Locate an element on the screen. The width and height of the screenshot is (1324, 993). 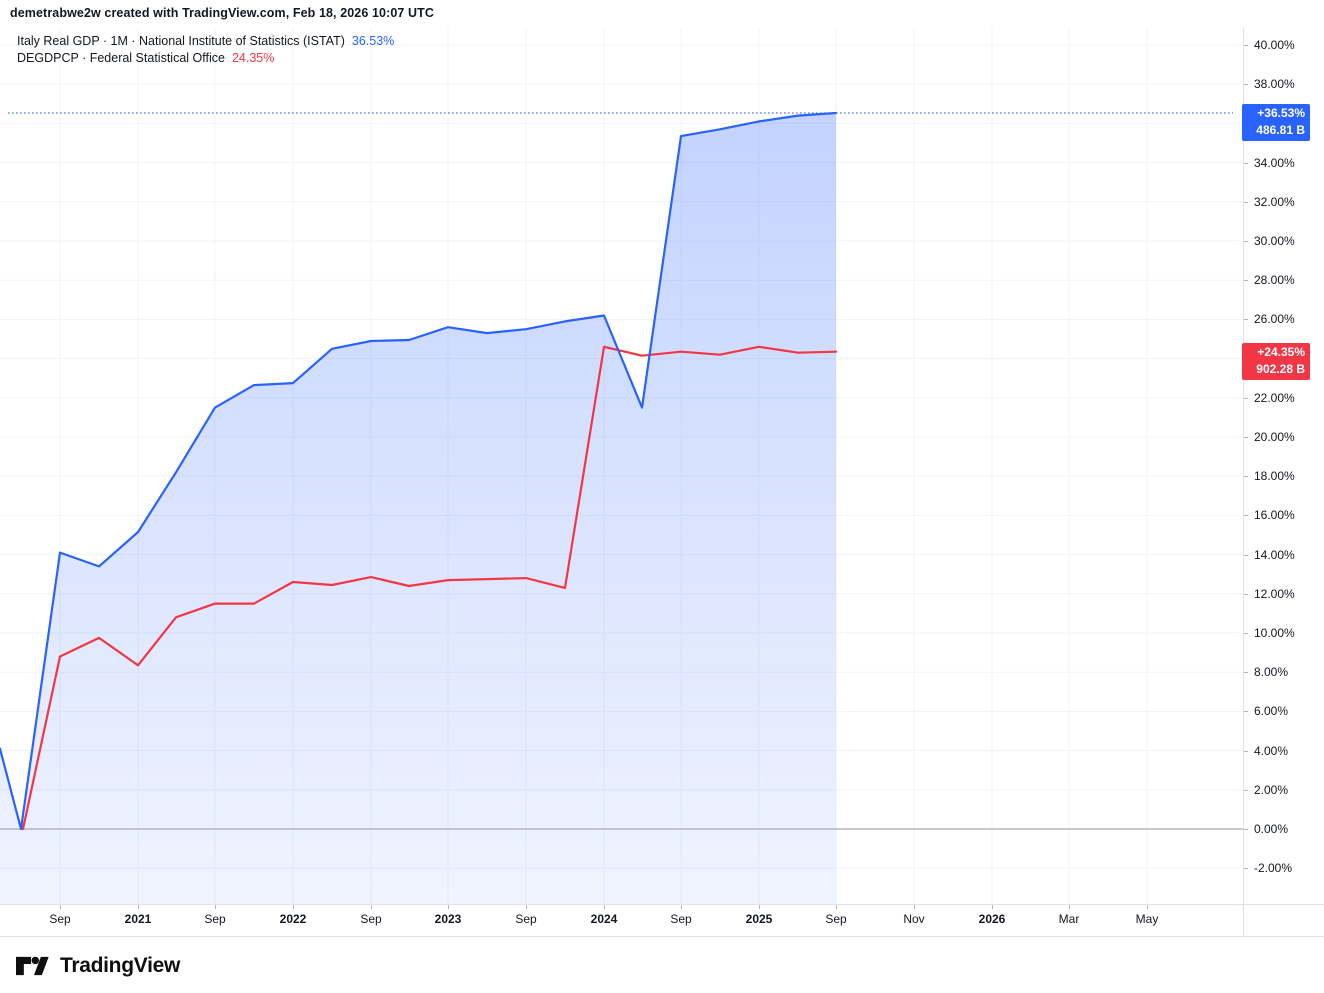
time-axis-label: 2021 is located at coordinates (138, 919).